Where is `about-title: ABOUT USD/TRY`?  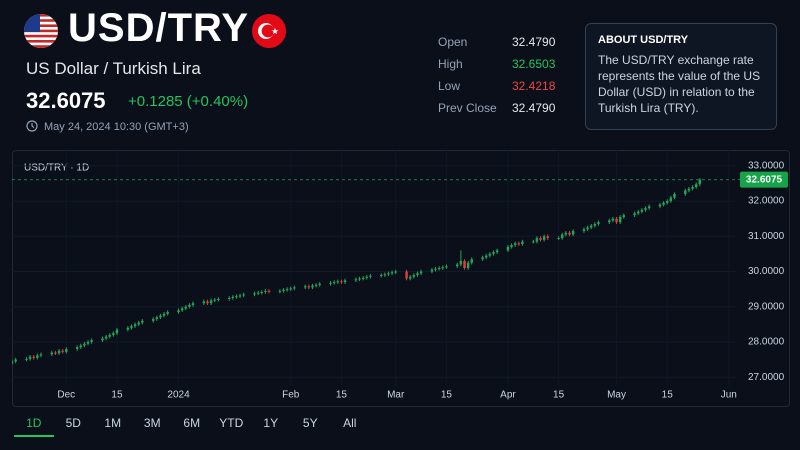
about-title: ABOUT USD/TRY is located at coordinates (643, 40).